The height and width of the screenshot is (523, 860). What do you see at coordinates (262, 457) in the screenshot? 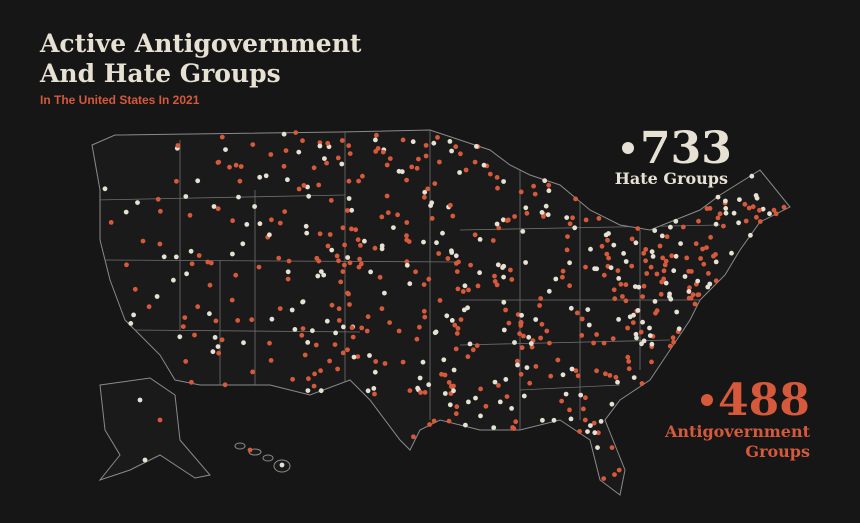
I see `hawaii-outline` at bounding box center [262, 457].